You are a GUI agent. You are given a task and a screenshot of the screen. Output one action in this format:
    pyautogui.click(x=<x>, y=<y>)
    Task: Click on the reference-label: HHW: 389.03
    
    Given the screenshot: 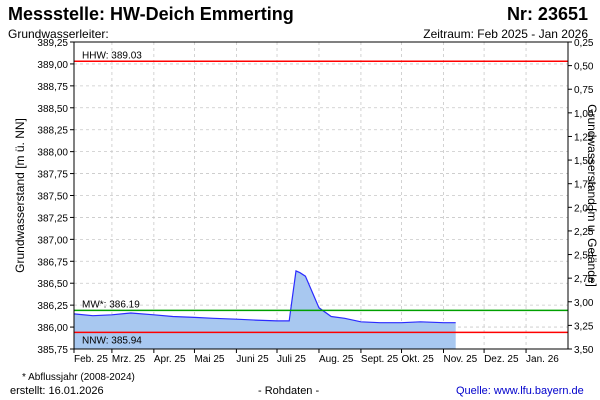 What is the action you would take?
    pyautogui.click(x=112, y=55)
    